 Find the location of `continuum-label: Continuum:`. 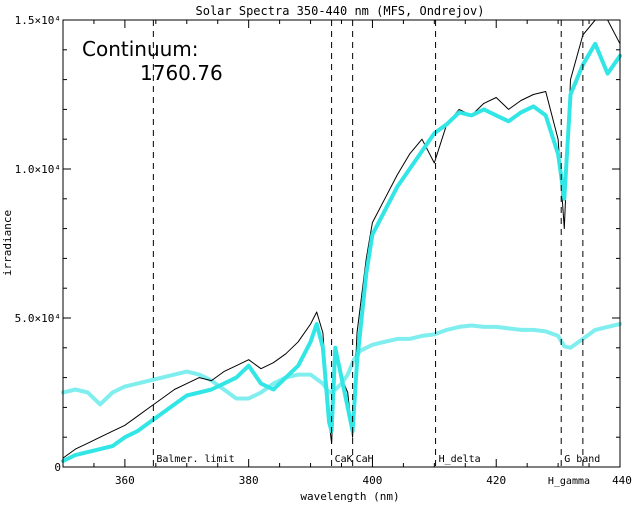

continuum-label: Continuum: is located at coordinates (140, 49).